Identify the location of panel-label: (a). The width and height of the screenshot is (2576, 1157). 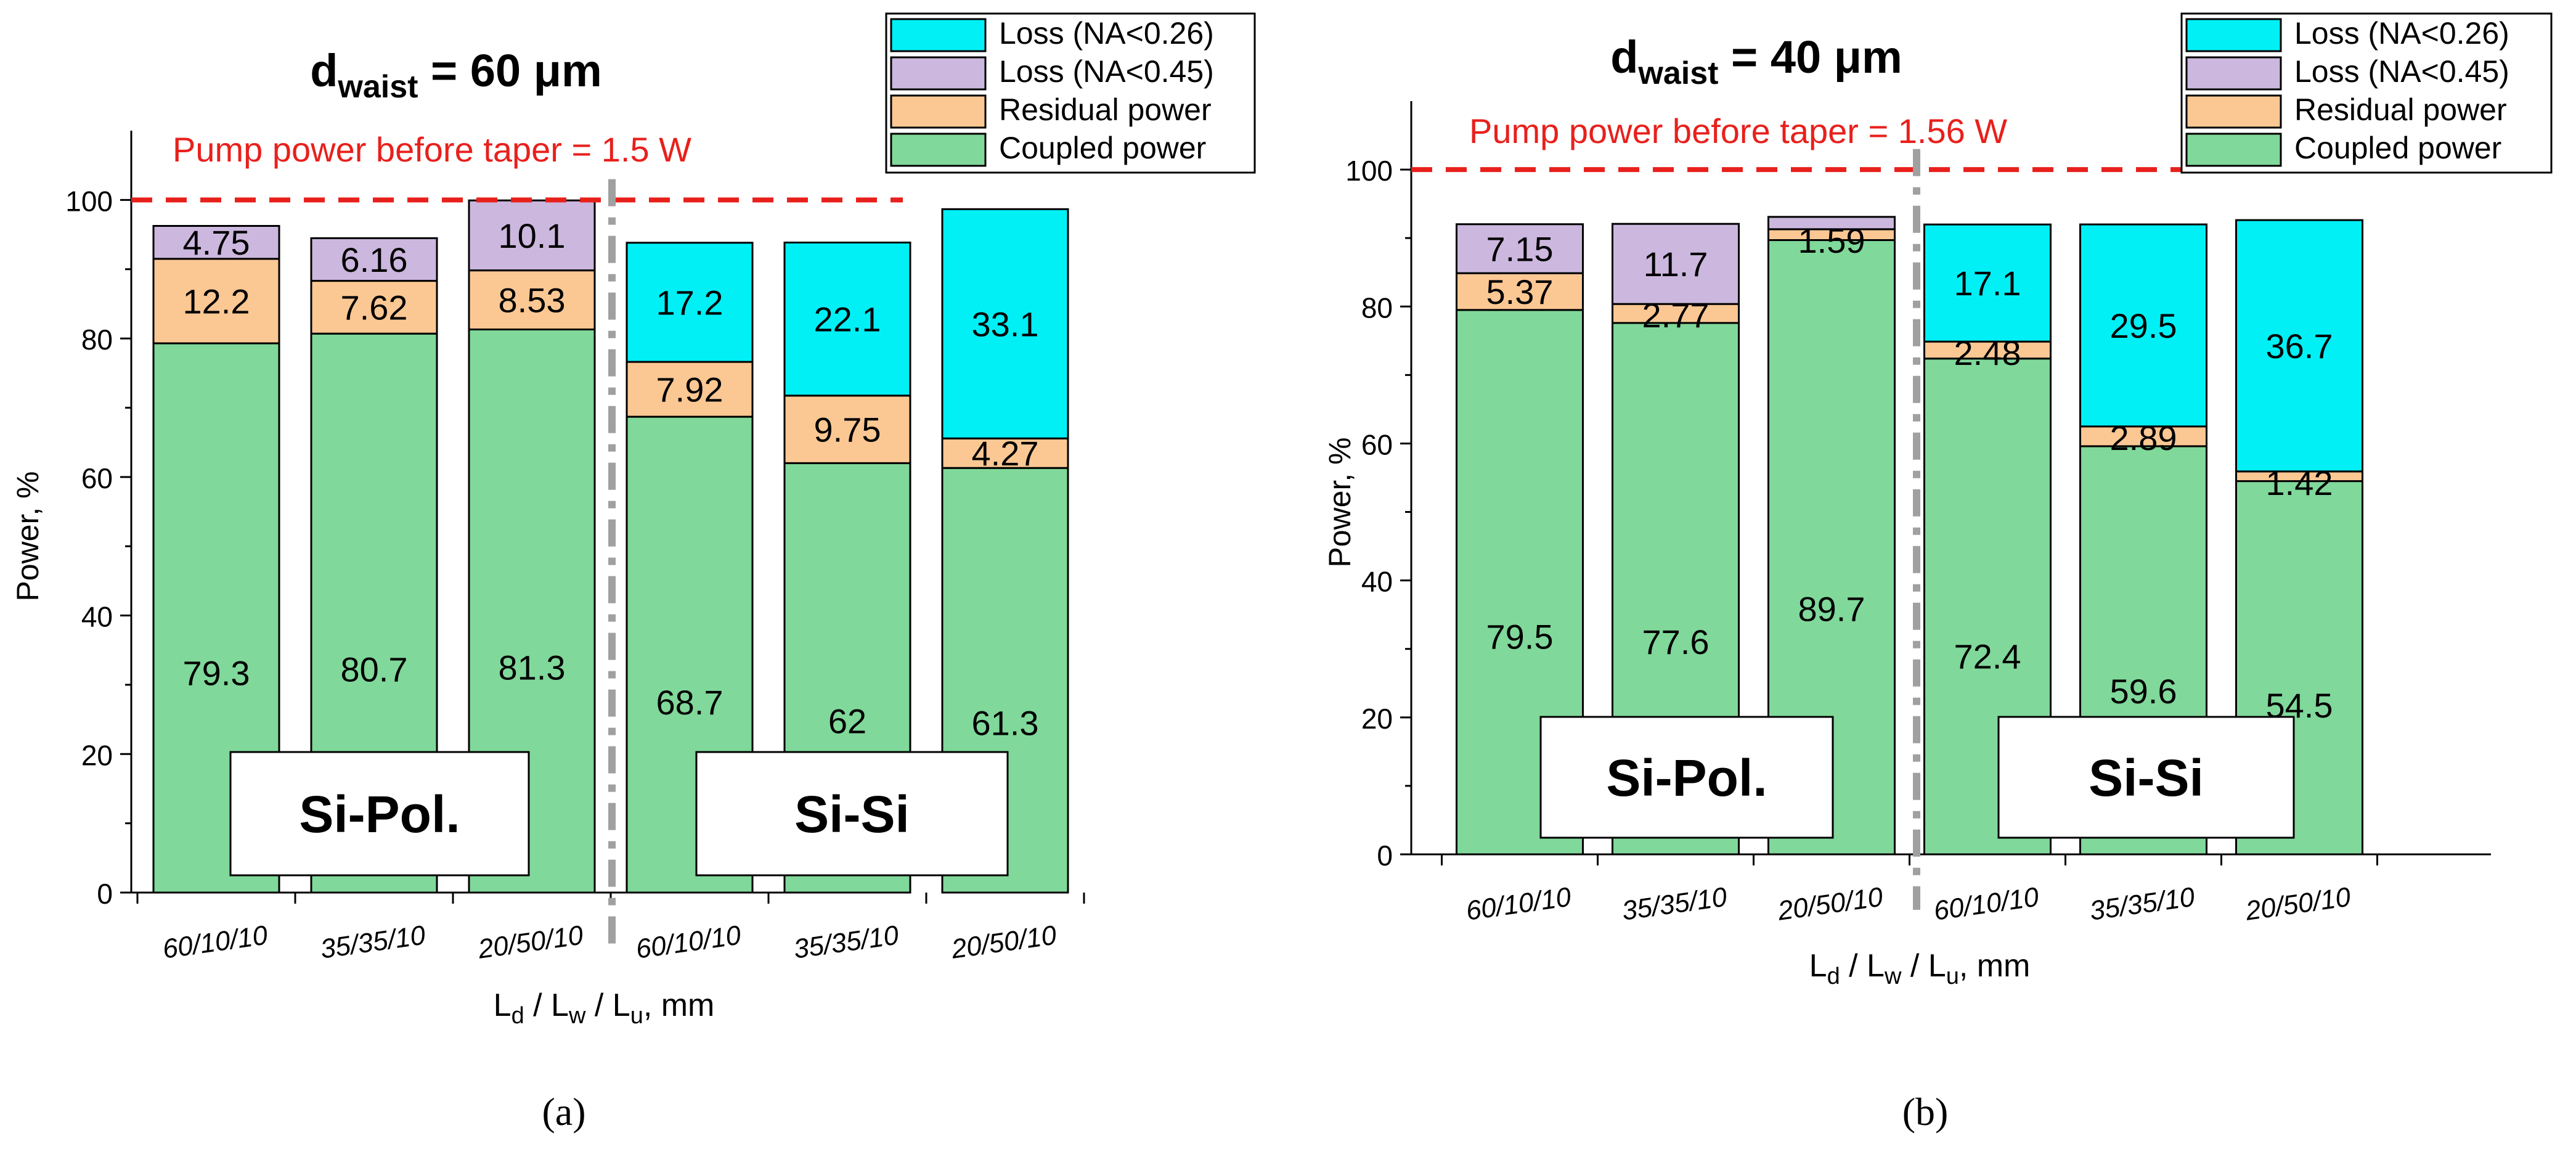
(563, 1112).